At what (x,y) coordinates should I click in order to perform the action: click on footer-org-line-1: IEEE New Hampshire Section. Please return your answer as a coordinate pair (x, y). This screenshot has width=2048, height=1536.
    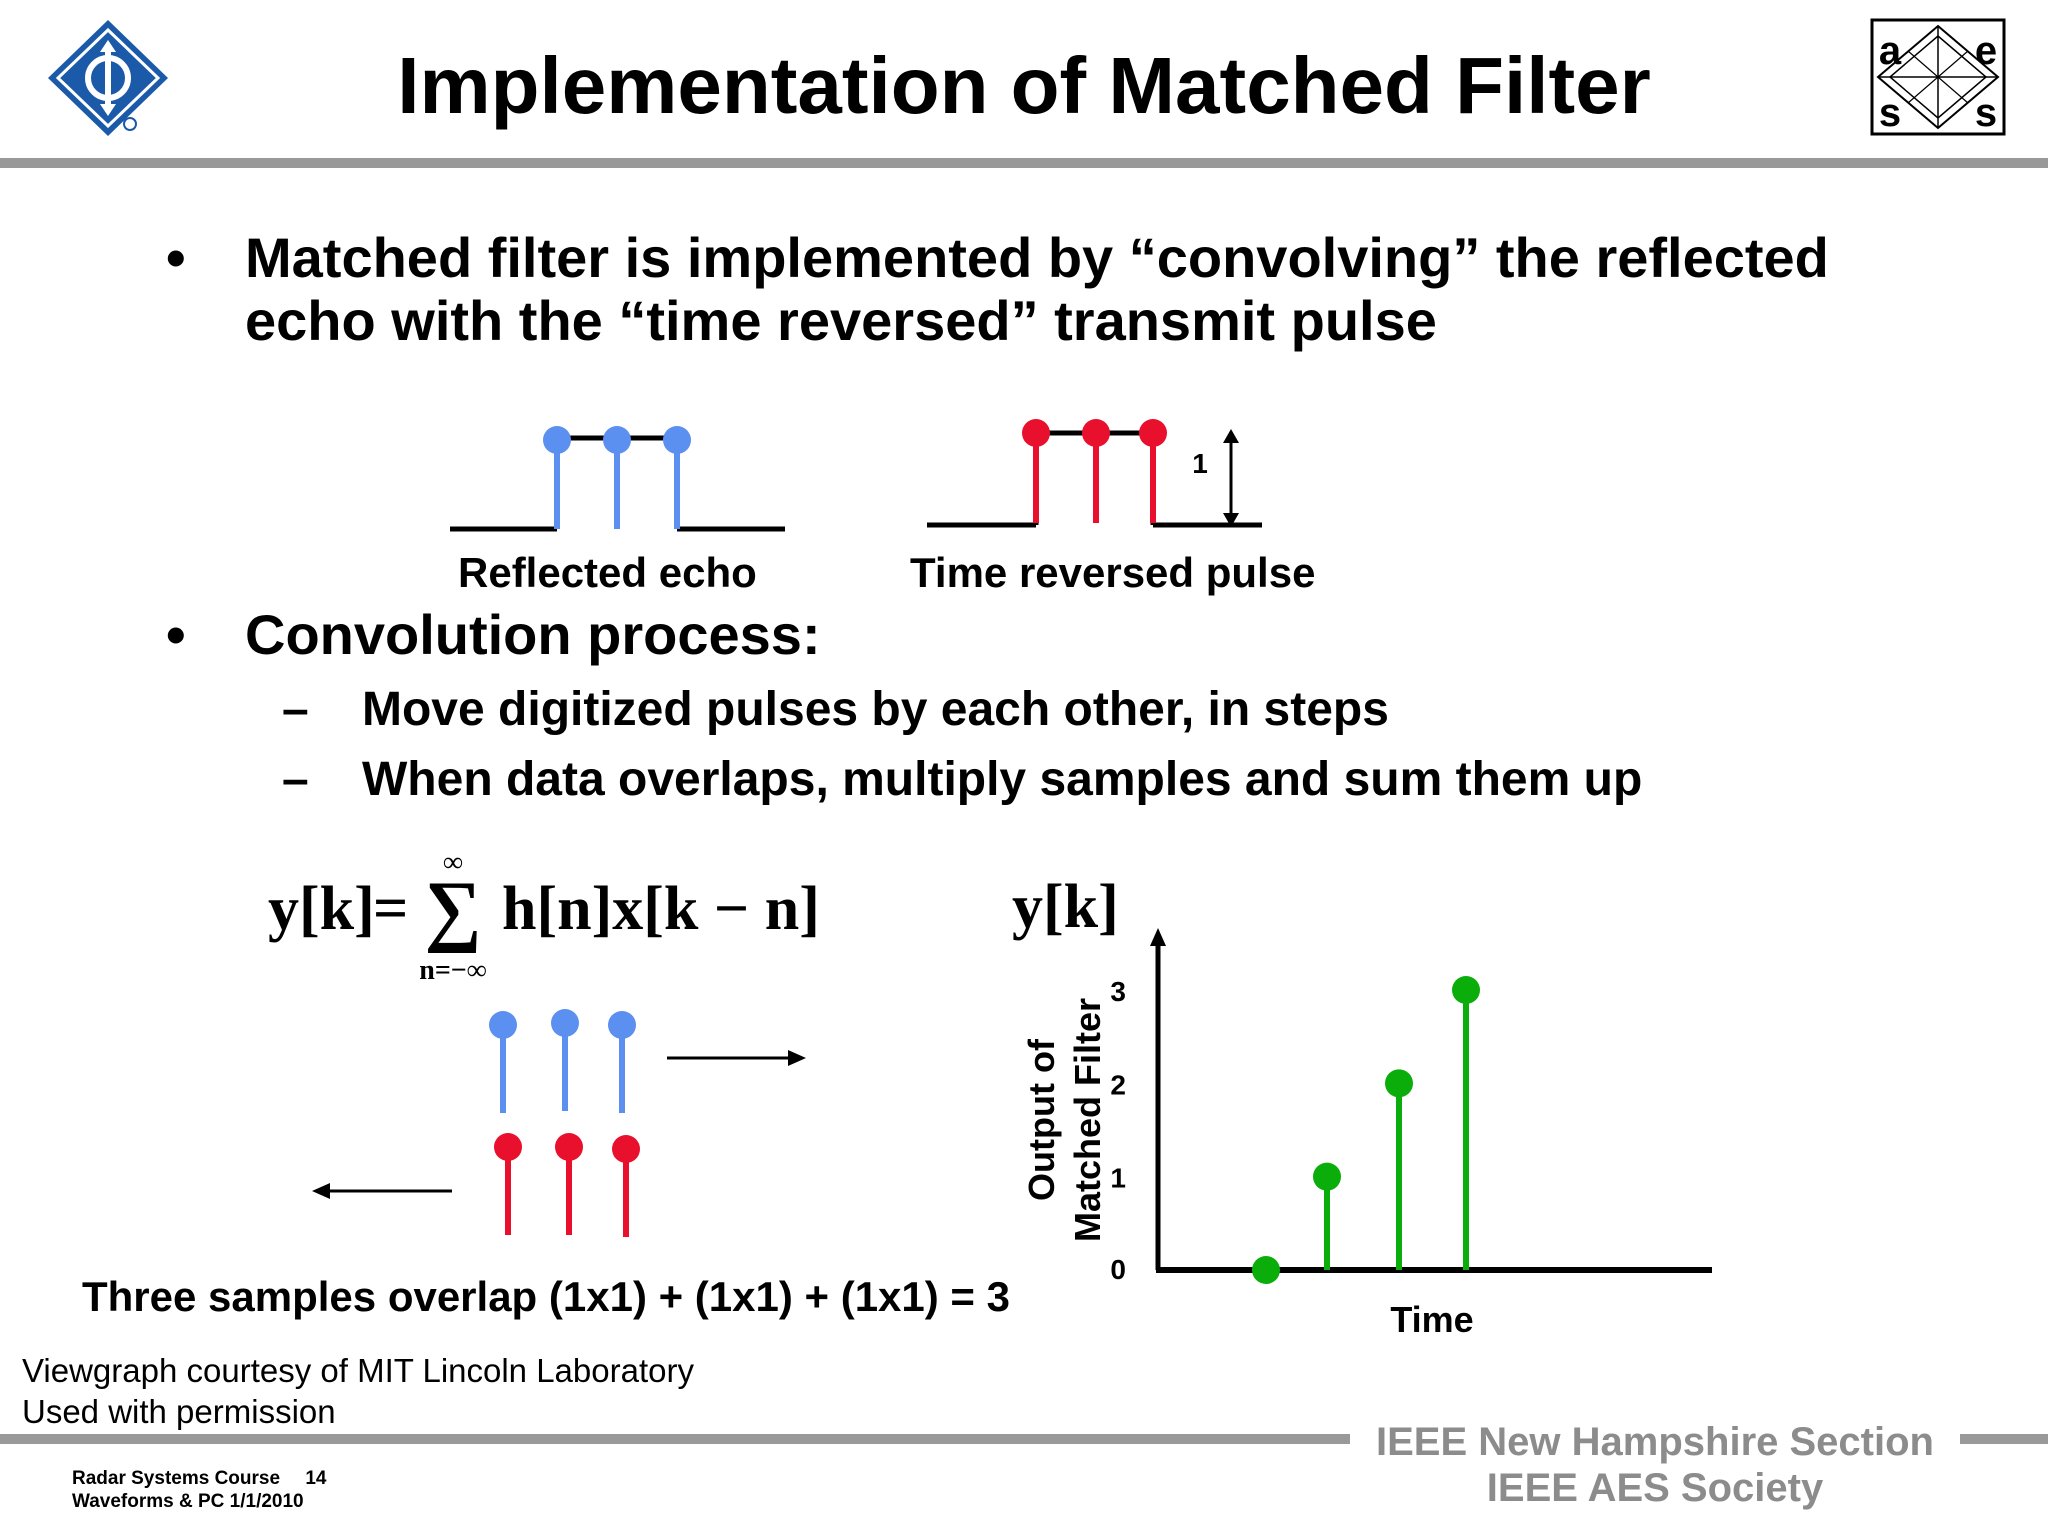
    Looking at the image, I should click on (1655, 1442).